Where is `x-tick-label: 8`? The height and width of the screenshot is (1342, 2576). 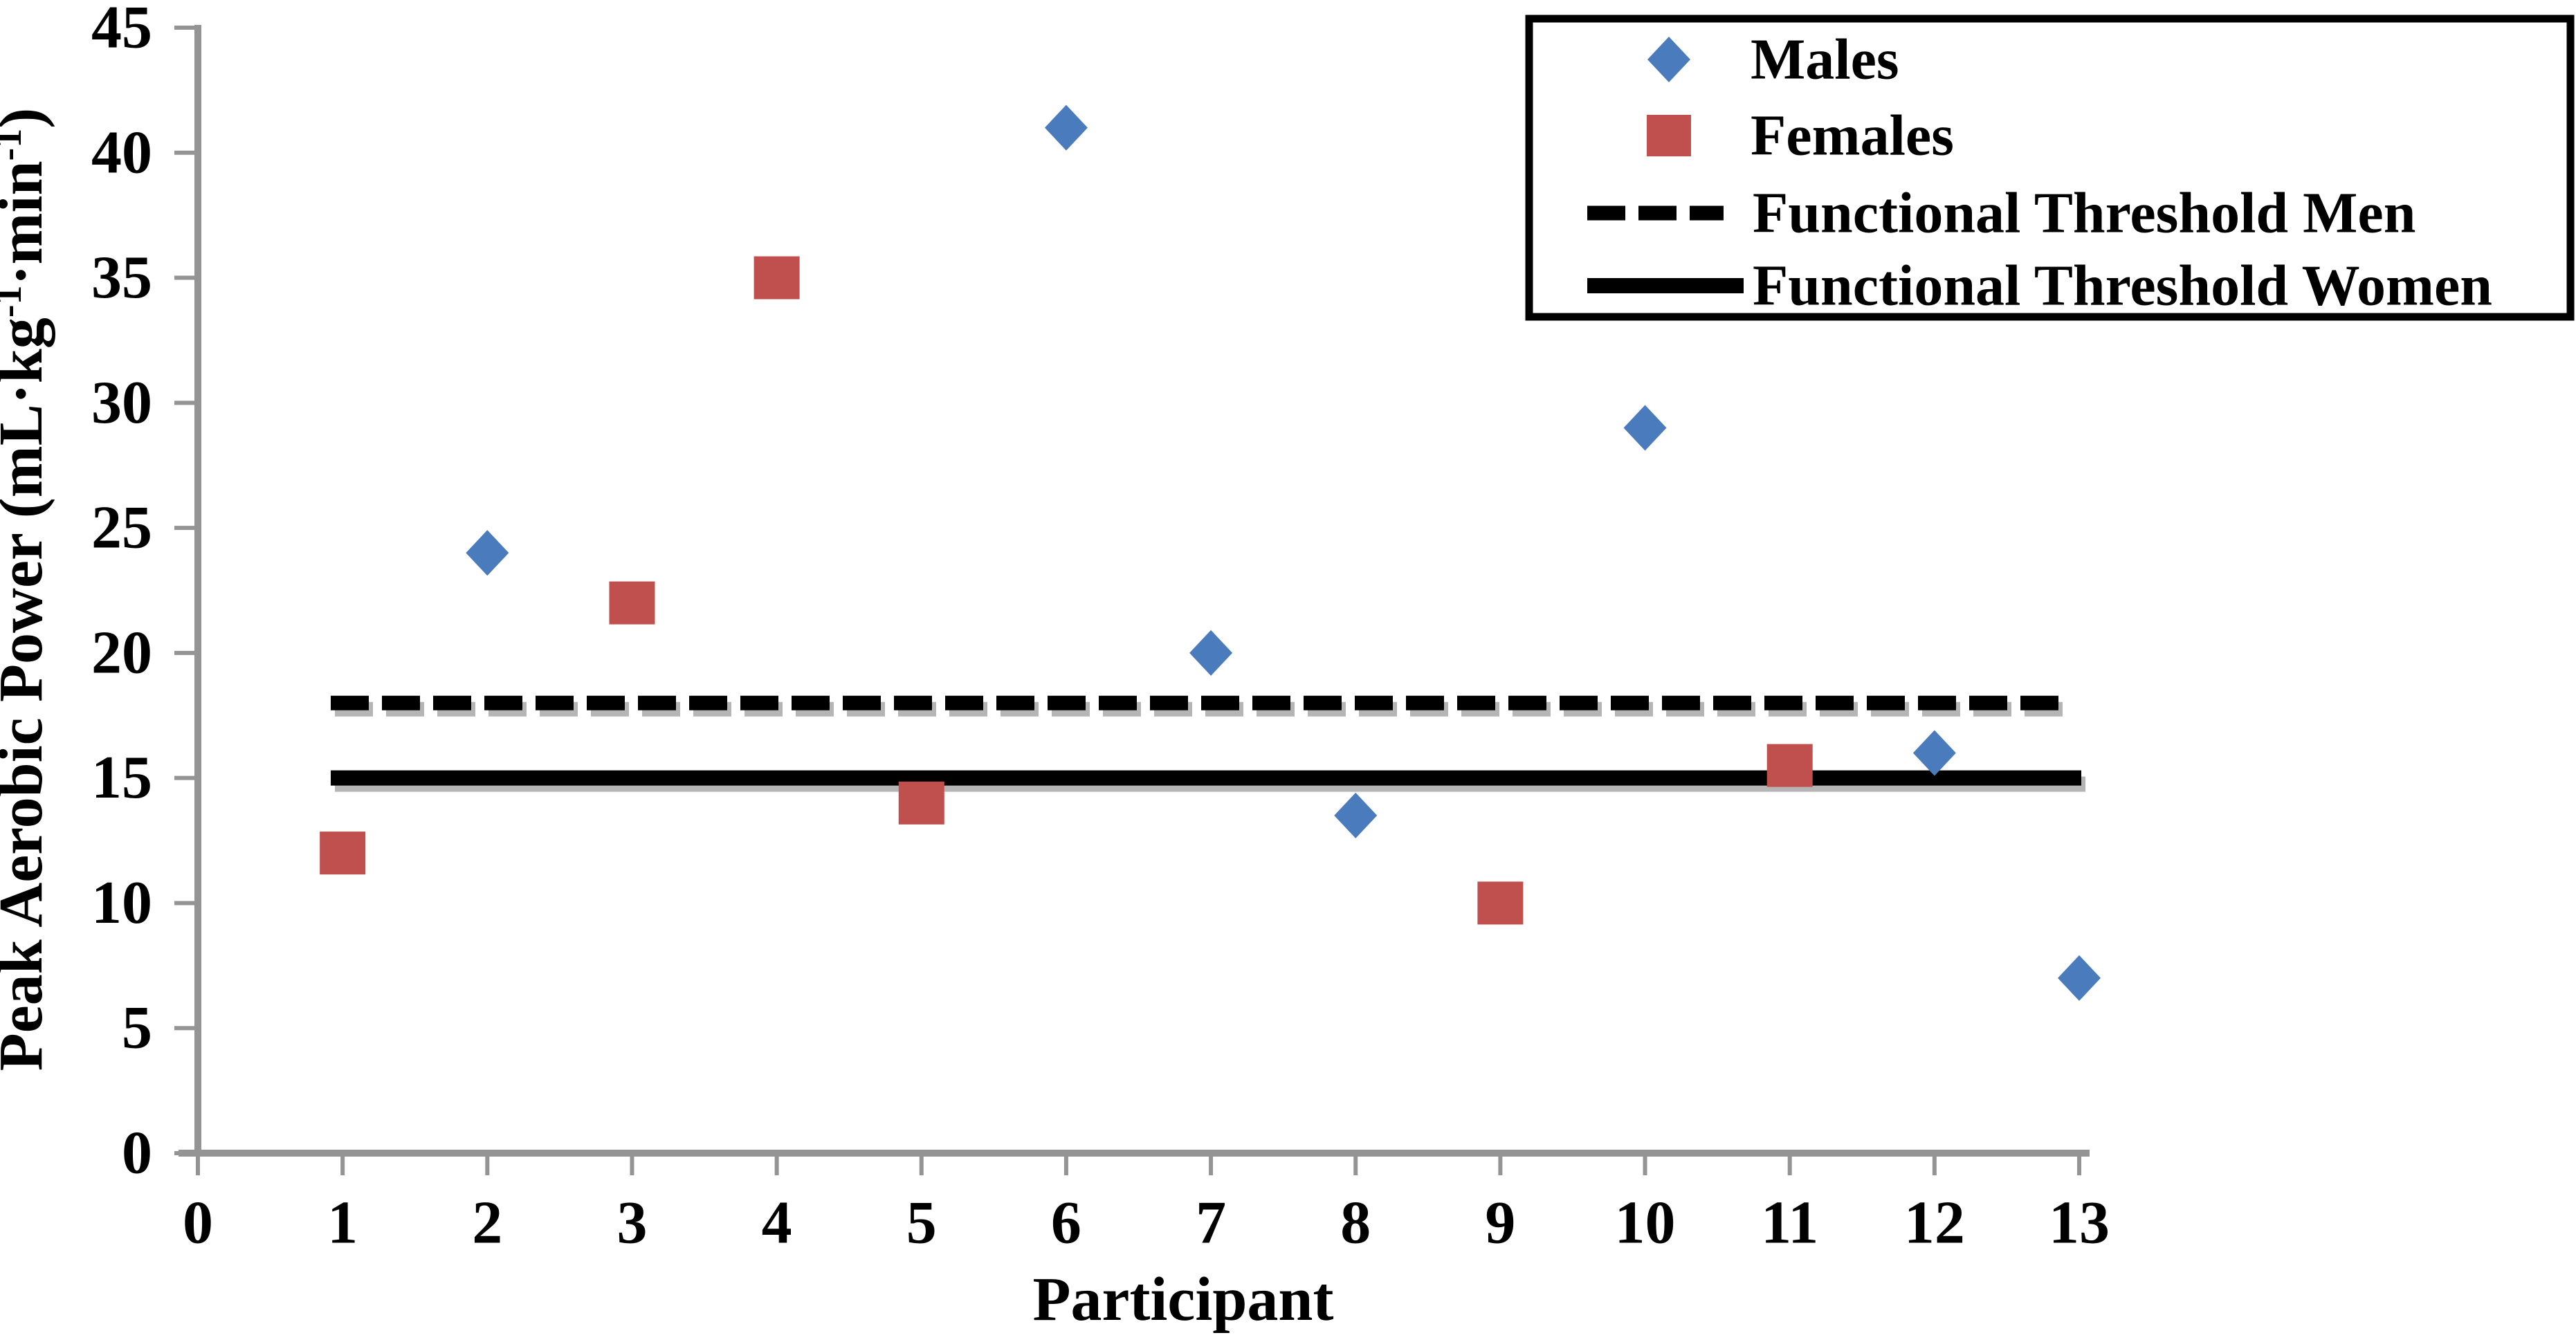 x-tick-label: 8 is located at coordinates (1356, 1223).